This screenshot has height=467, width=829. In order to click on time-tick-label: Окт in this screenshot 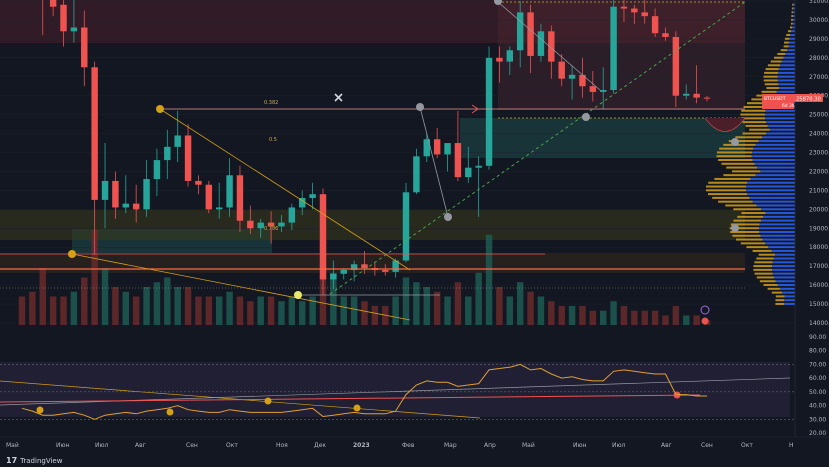, I will do `click(747, 445)`.